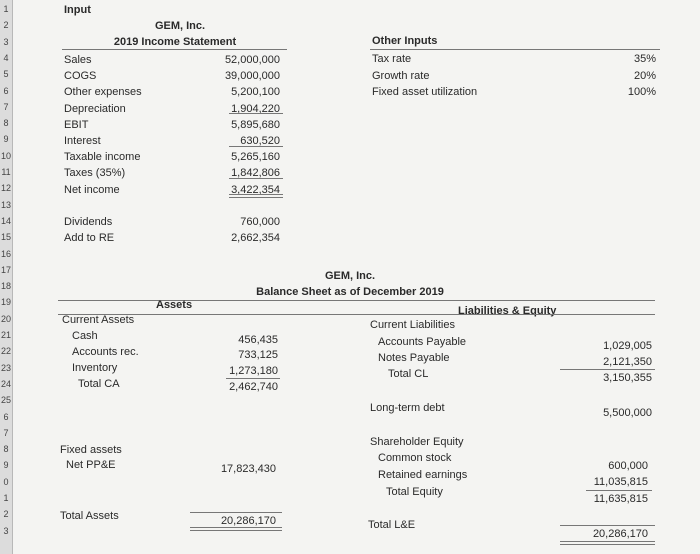 This screenshot has width=700, height=554. I want to click on other-input-value: 35%, so click(644, 59).